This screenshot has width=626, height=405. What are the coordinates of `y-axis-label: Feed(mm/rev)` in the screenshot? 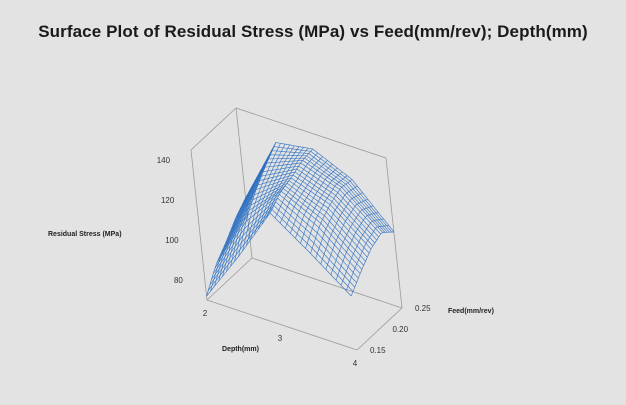 It's located at (471, 311).